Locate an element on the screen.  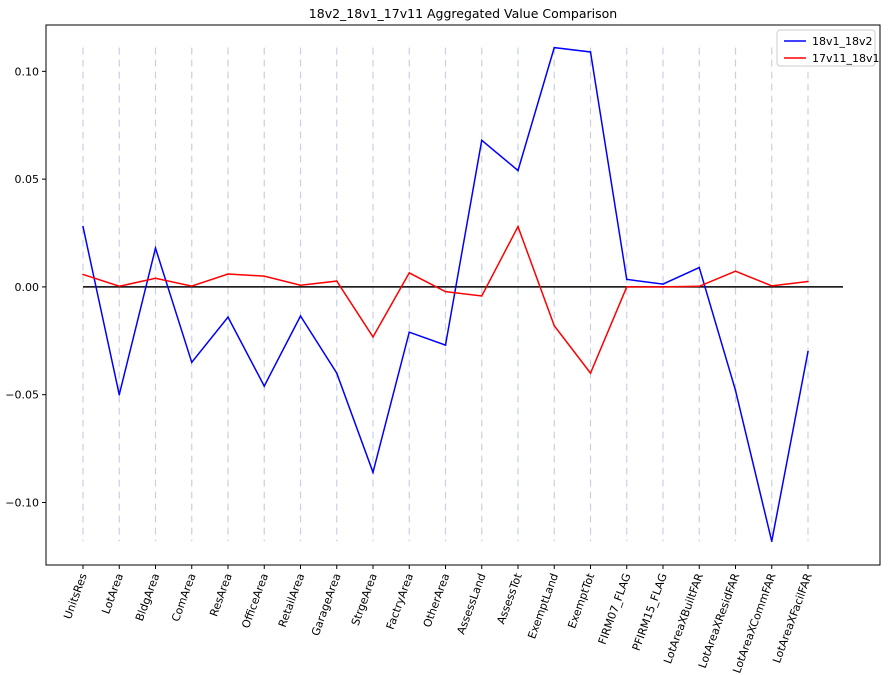
legend: 18v1_18v2 17v11_18v1 is located at coordinates (828, 48).